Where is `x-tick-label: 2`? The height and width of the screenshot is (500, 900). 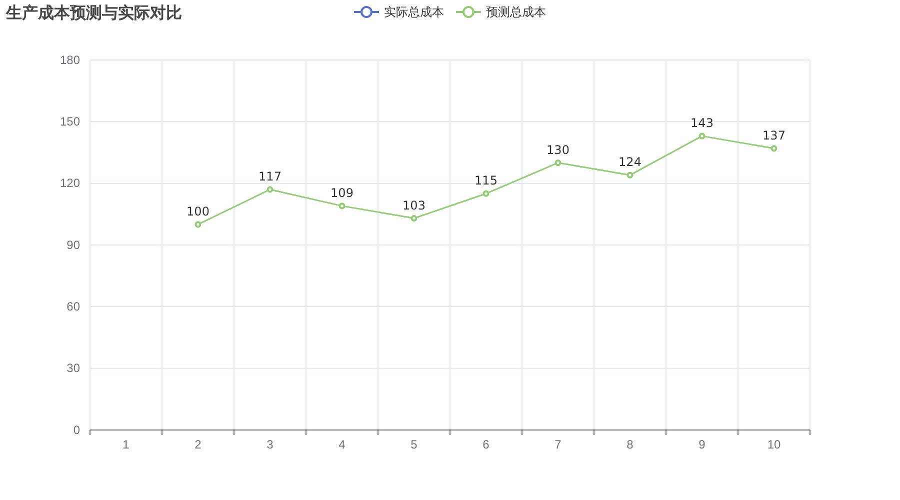
x-tick-label: 2 is located at coordinates (198, 445).